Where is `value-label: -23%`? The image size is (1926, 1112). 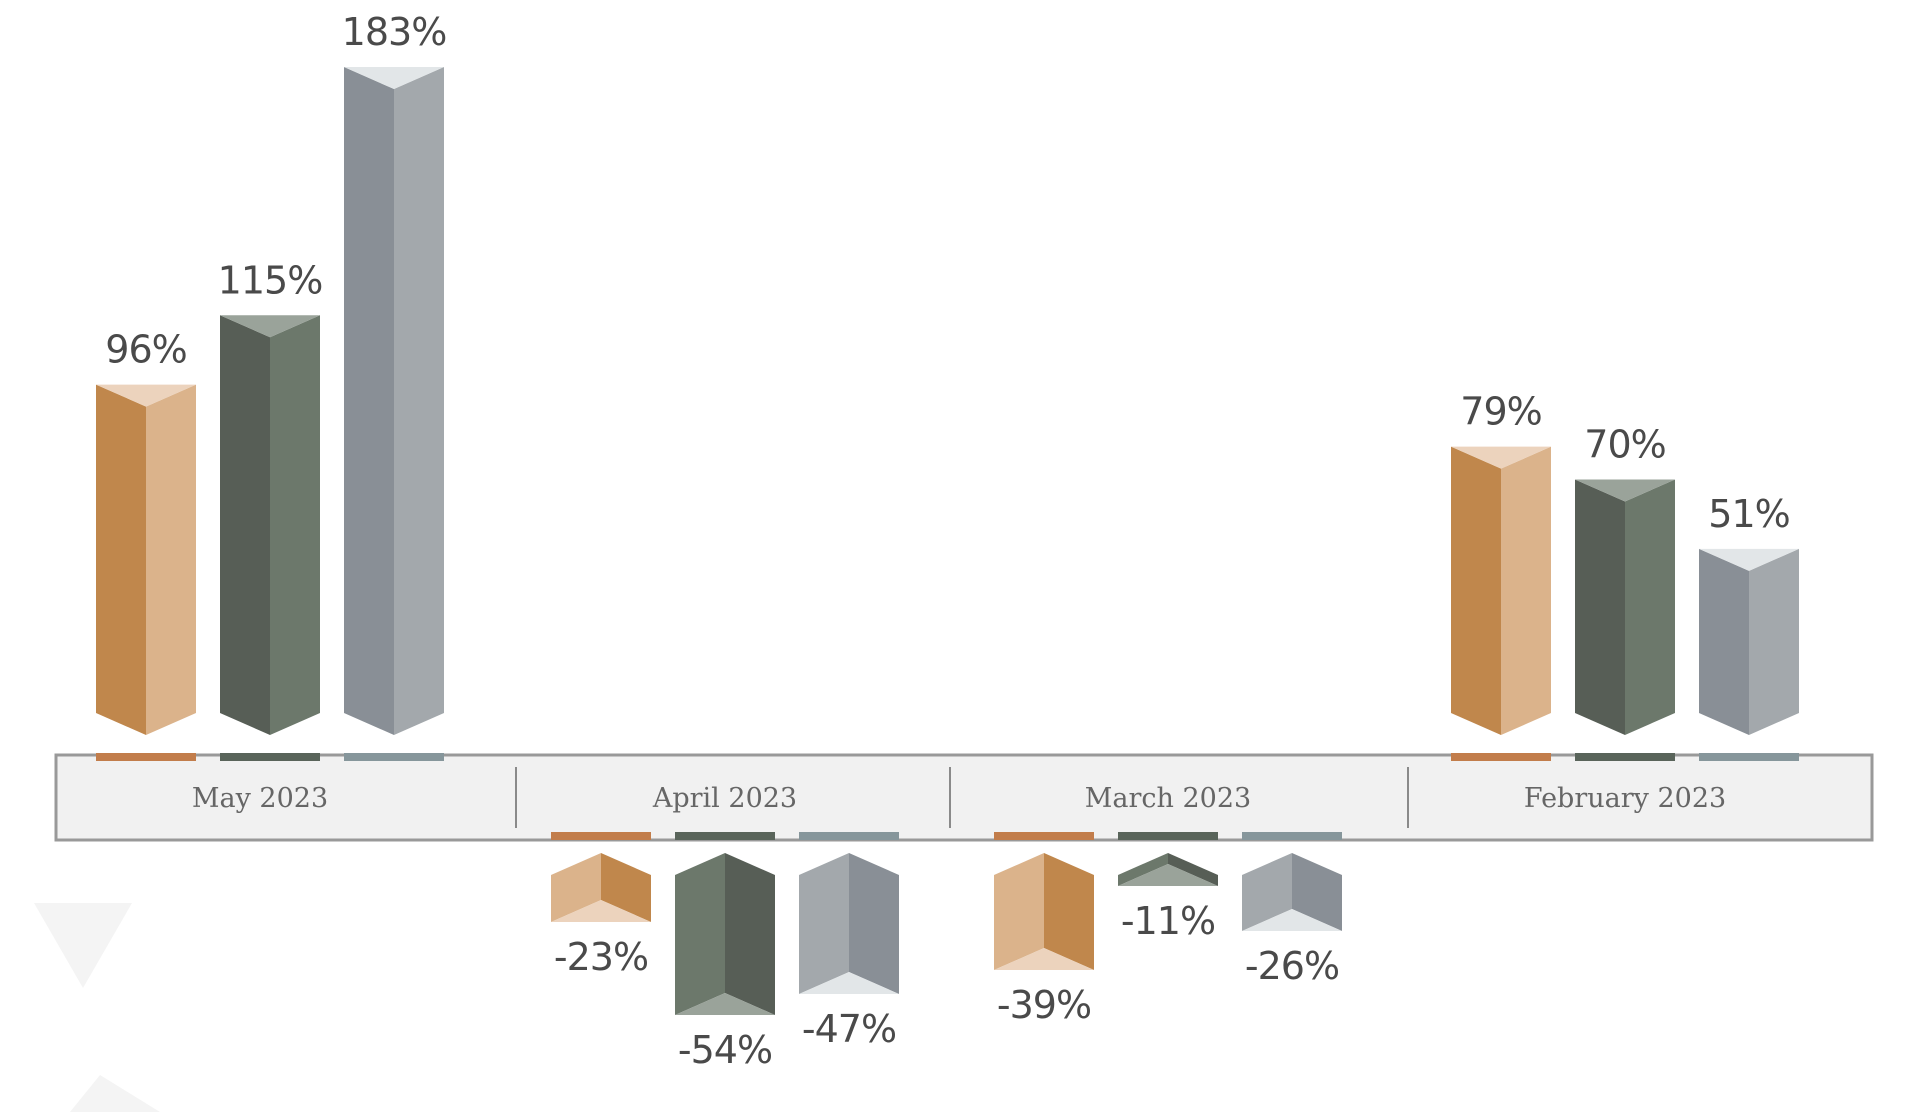 value-label: -23% is located at coordinates (601, 957).